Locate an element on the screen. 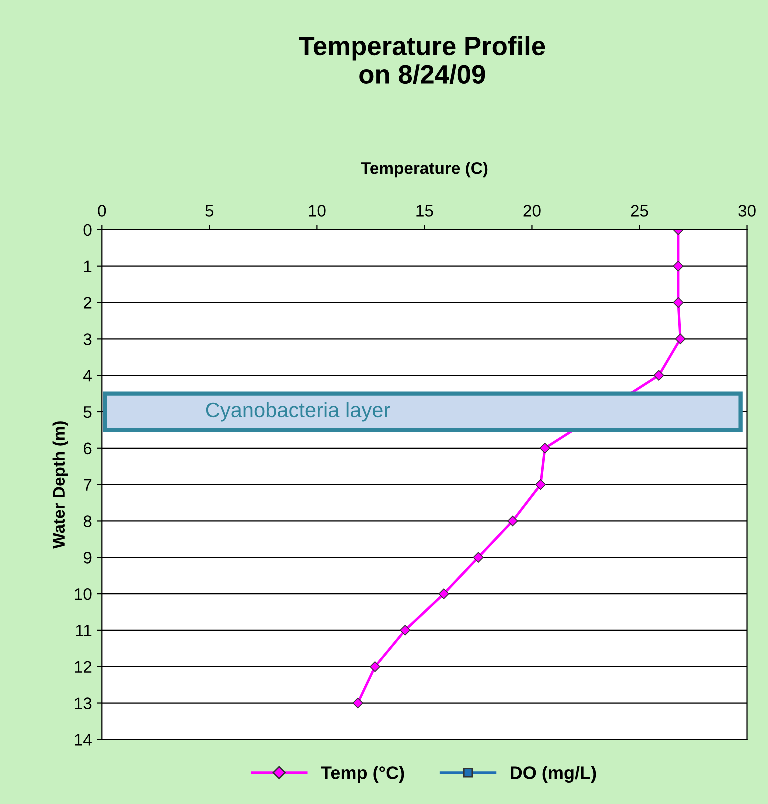  y-tick-label: 3 is located at coordinates (88, 340).